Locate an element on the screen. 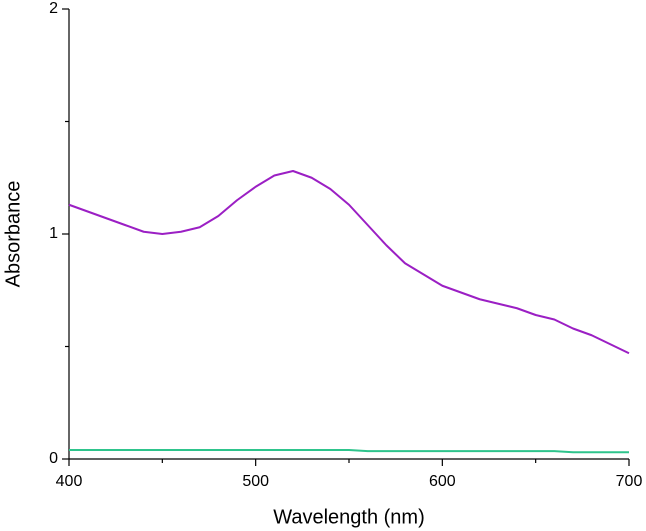 This screenshot has height=531, width=646. y-tick-label: 0 is located at coordinates (53, 458).